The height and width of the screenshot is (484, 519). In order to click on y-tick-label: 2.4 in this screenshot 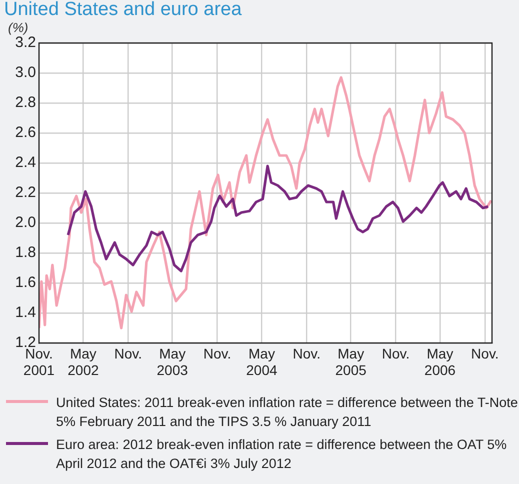, I will do `click(25, 163)`.